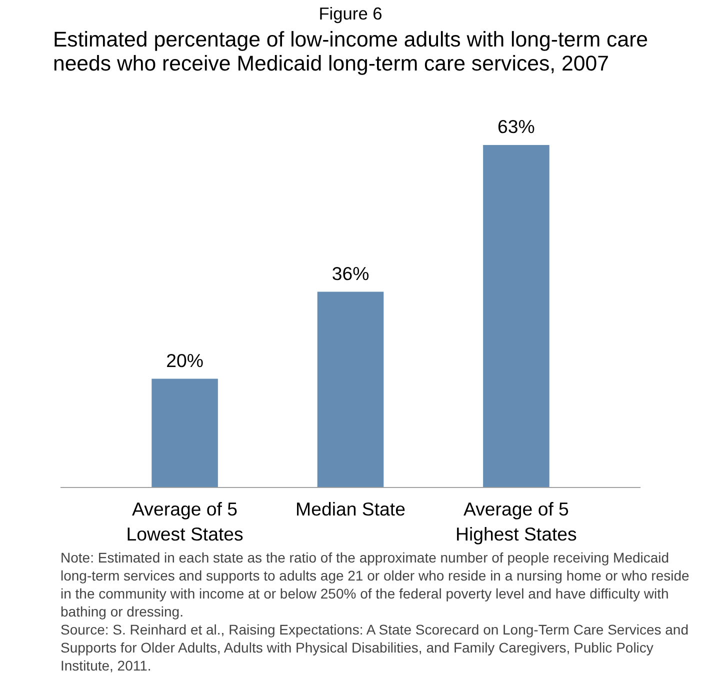 This screenshot has height=677, width=704. What do you see at coordinates (185, 360) in the screenshot?
I see `data-label: 20%` at bounding box center [185, 360].